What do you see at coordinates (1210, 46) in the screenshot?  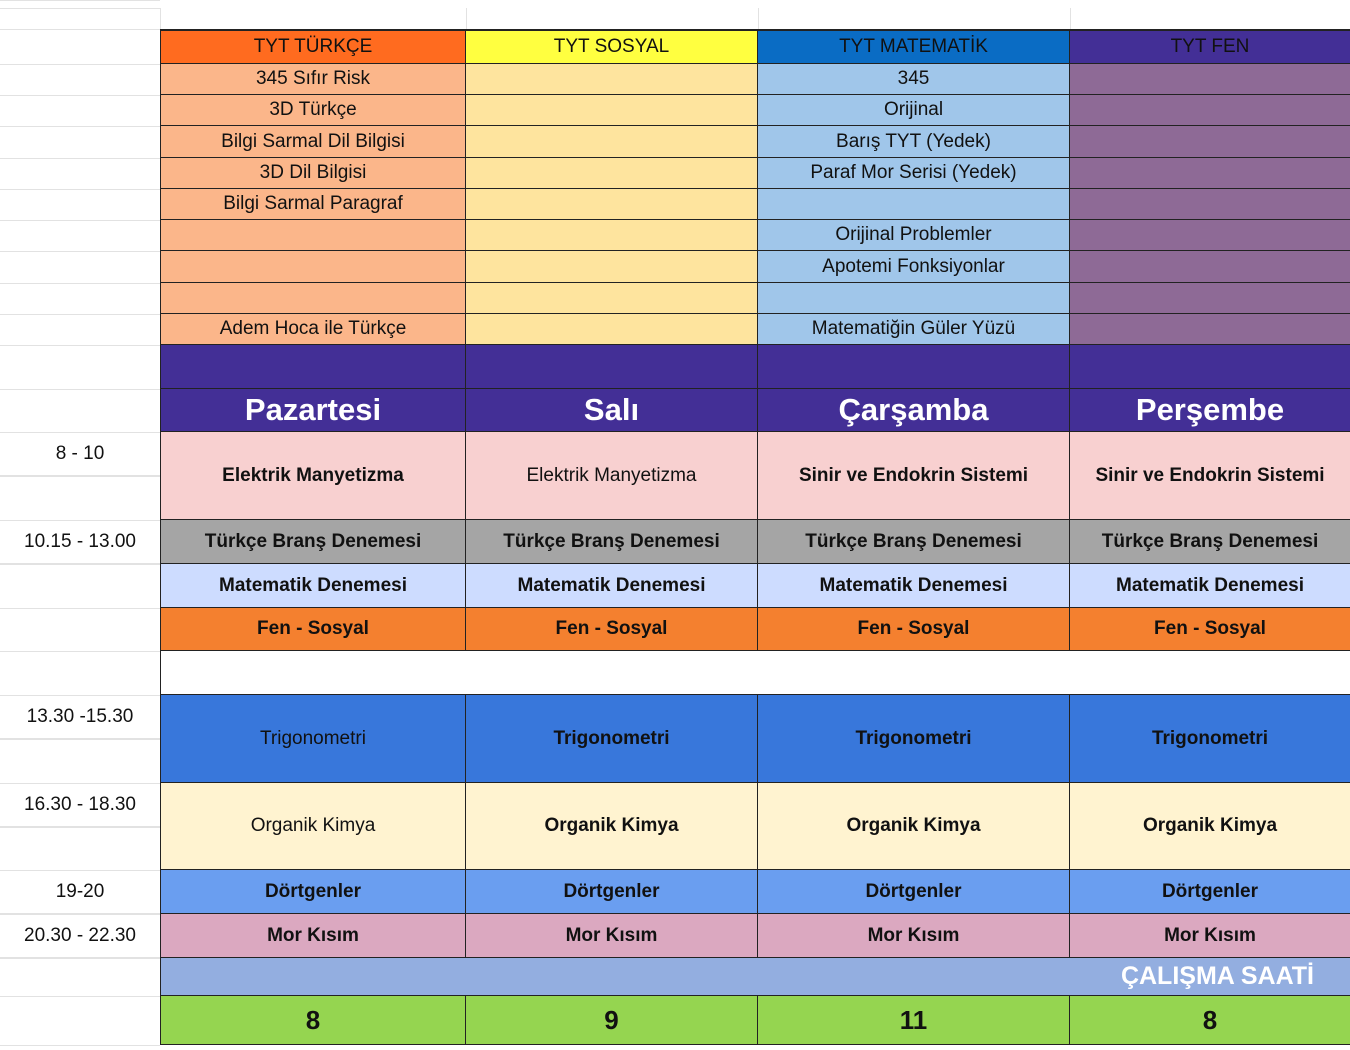 I see `subject-header: TYT FEN` at bounding box center [1210, 46].